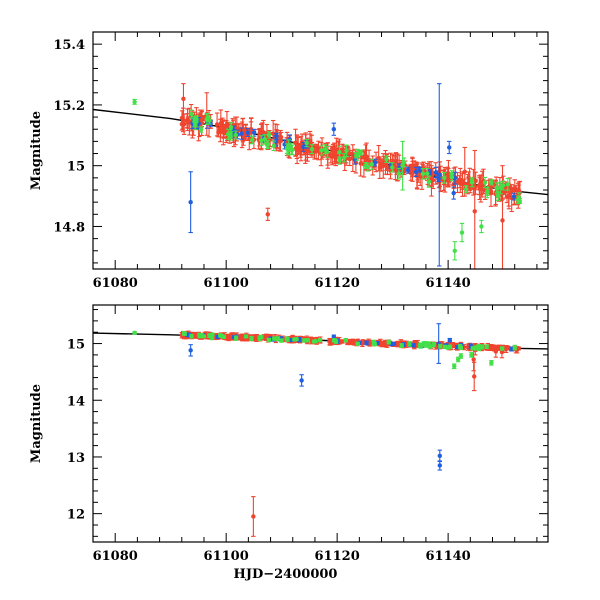  I want to click on y-tick-label: 15.2, so click(69, 106).